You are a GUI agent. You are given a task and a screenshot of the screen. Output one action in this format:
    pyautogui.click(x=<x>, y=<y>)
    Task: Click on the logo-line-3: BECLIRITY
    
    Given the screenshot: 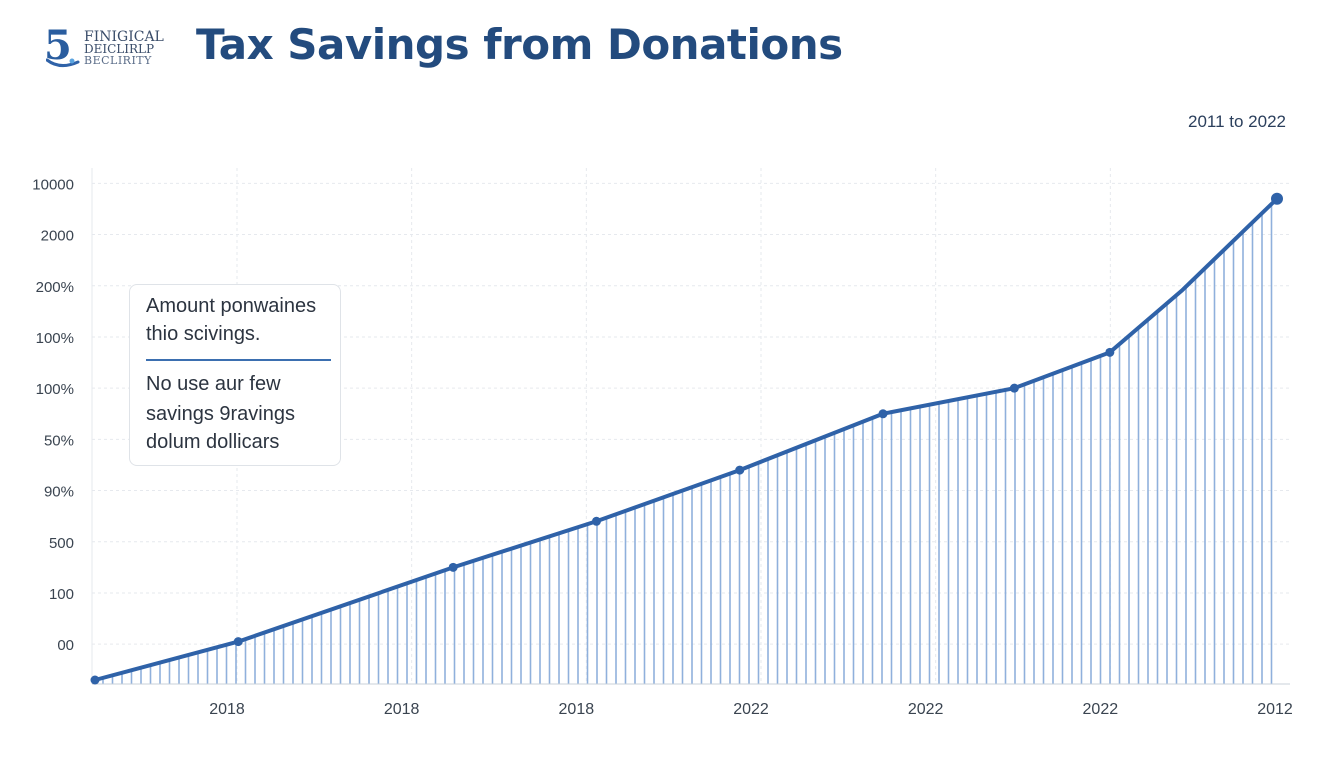 What is the action you would take?
    pyautogui.click(x=118, y=60)
    